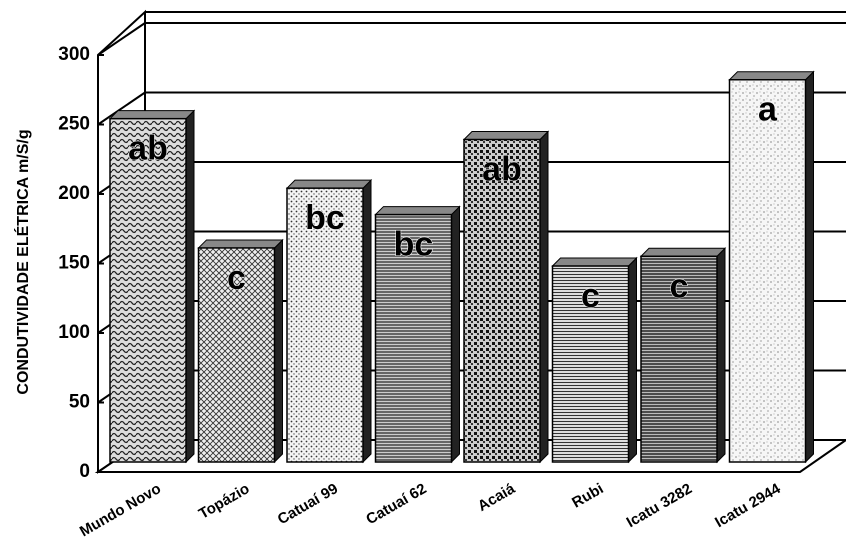 The image size is (846, 551). What do you see at coordinates (768, 110) in the screenshot?
I see `bar-annotation: a` at bounding box center [768, 110].